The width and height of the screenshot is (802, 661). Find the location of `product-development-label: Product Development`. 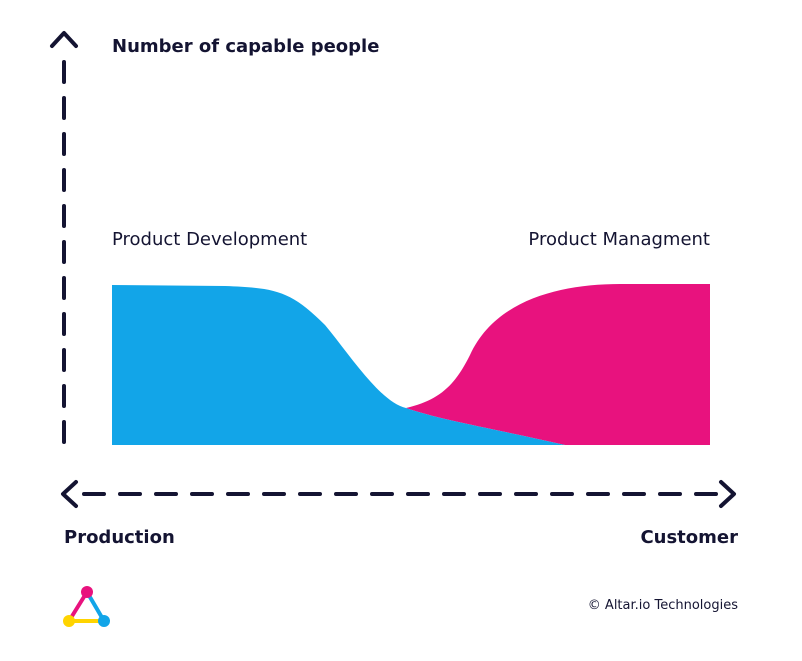

product-development-label: Product Development is located at coordinates (210, 239).